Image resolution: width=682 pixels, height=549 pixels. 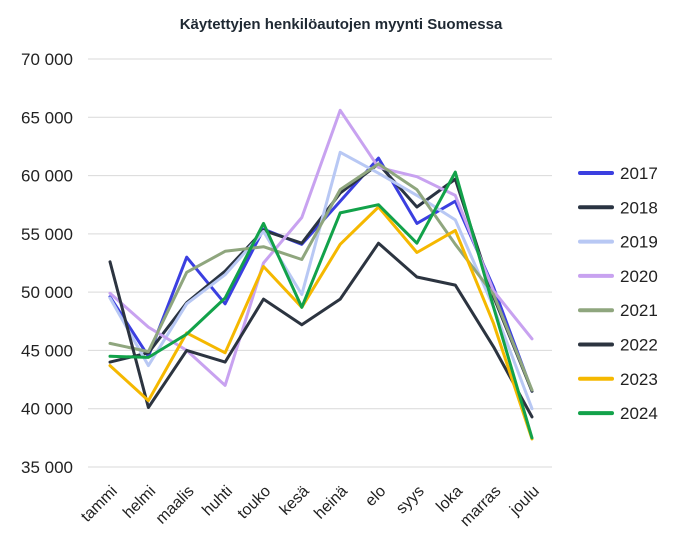 What do you see at coordinates (175, 505) in the screenshot?
I see `x-tick-label: maalis` at bounding box center [175, 505].